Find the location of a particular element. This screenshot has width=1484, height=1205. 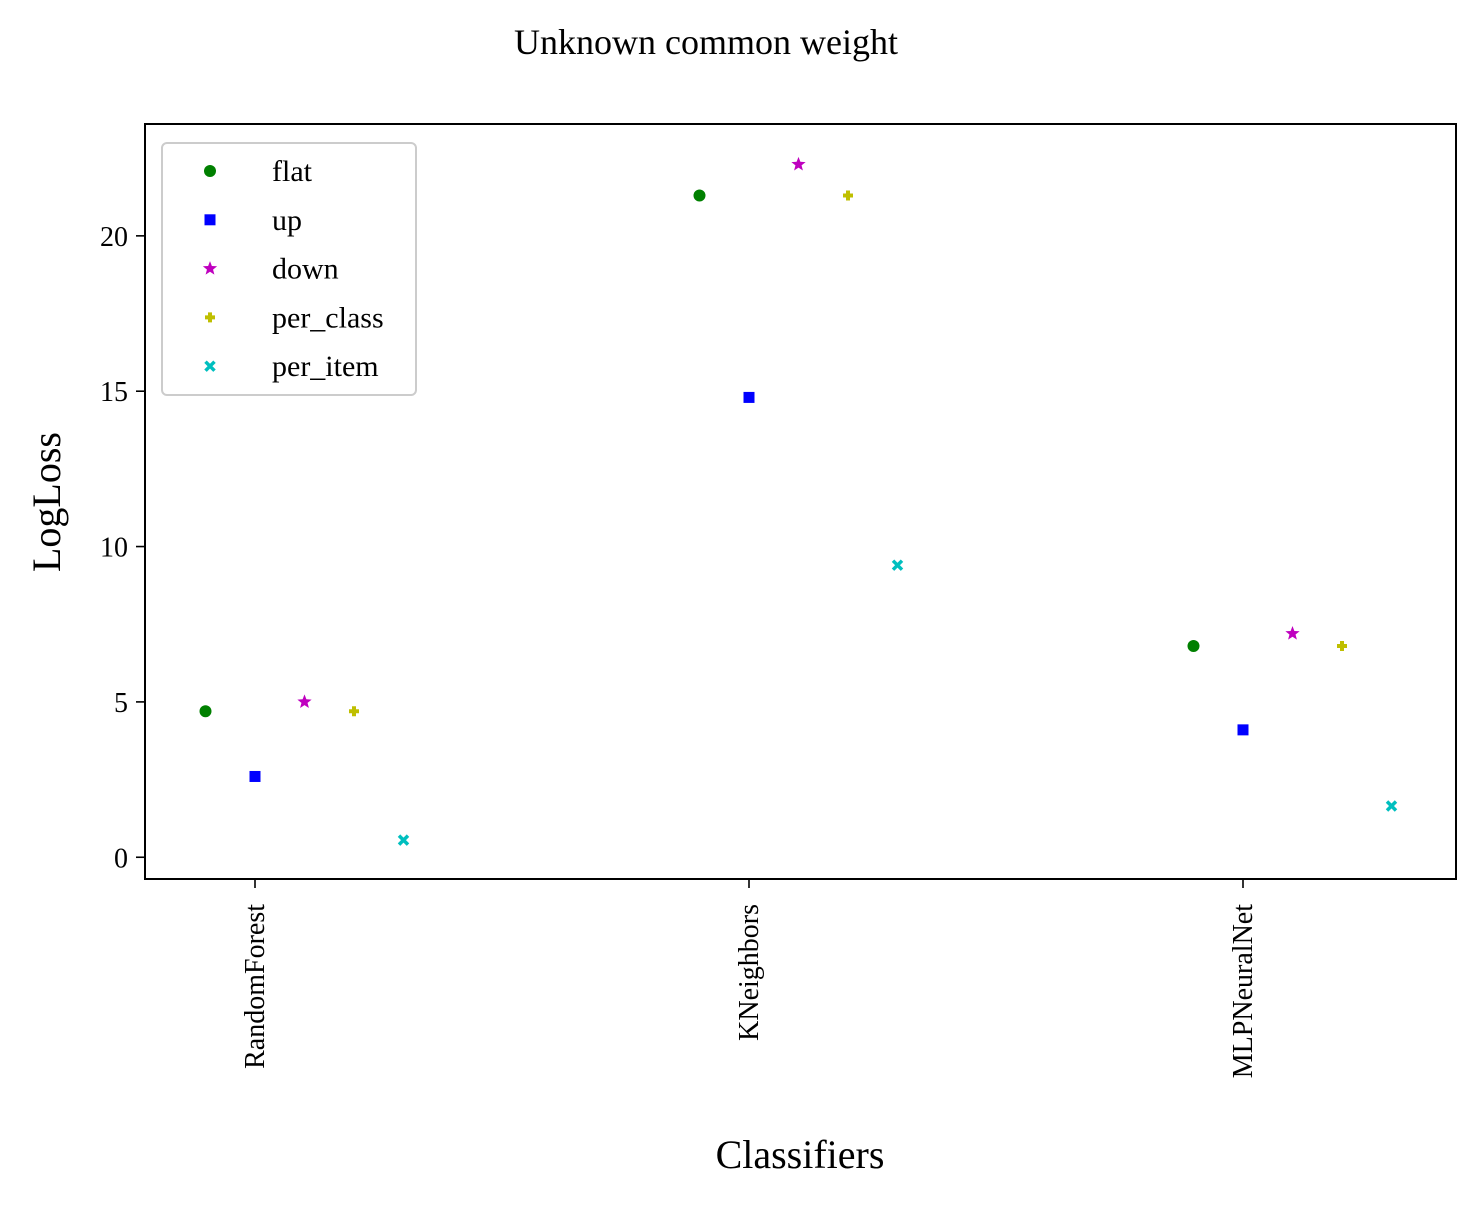

legend-marker-per_class is located at coordinates (210, 317).